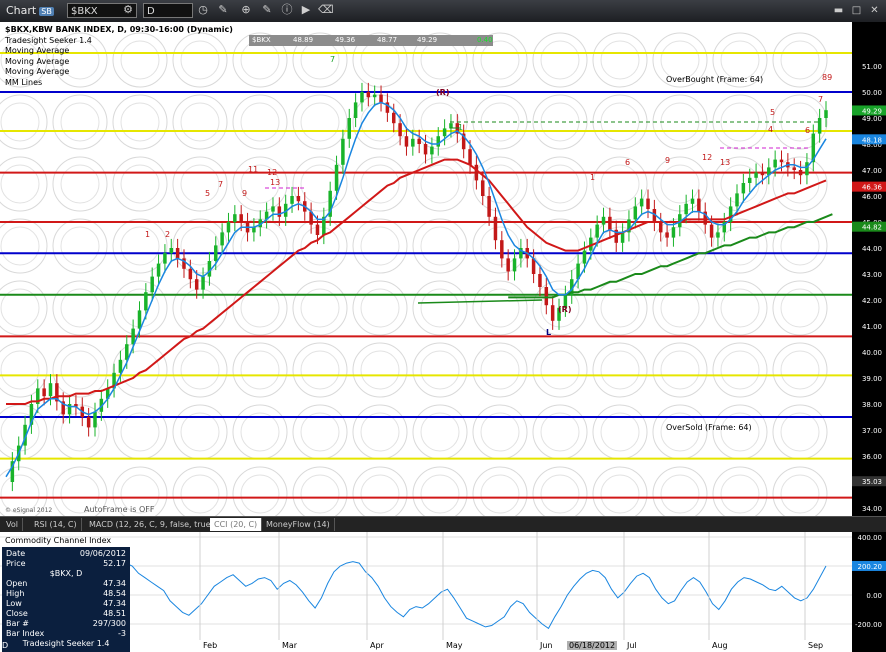  I want to click on tab-cci: CCI (20, C), so click(236, 524).